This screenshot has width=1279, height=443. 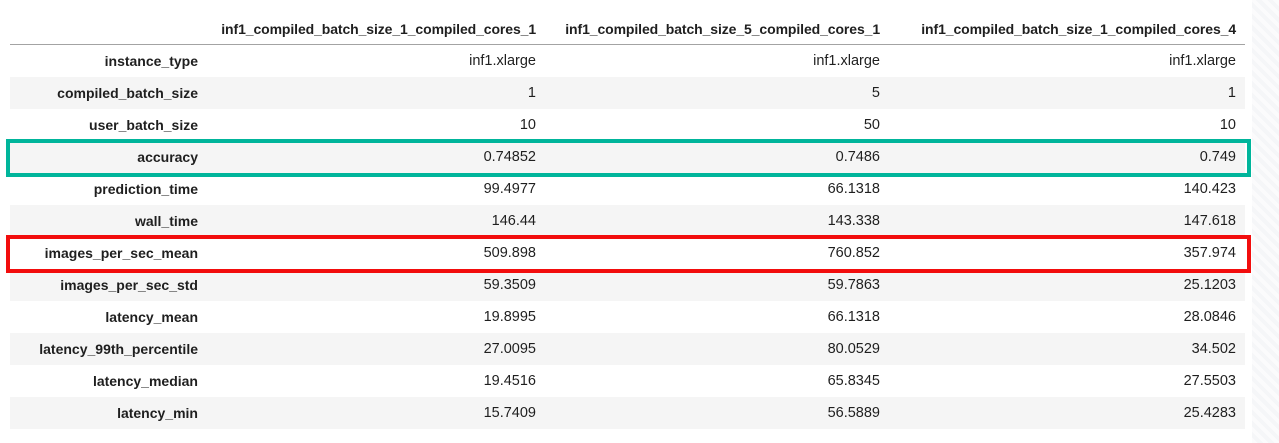 I want to click on table-row-latency_min: latency_min 15.7409 56.5889 25.4283, so click(x=627, y=413).